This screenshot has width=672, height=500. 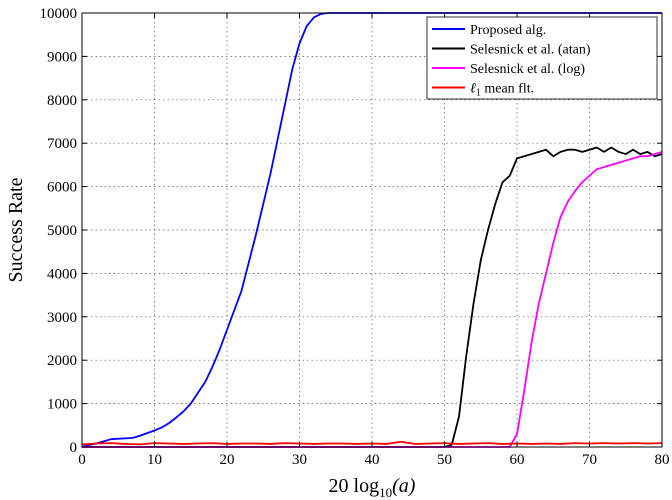 I want to click on y-tick-label: 6000, so click(x=62, y=188).